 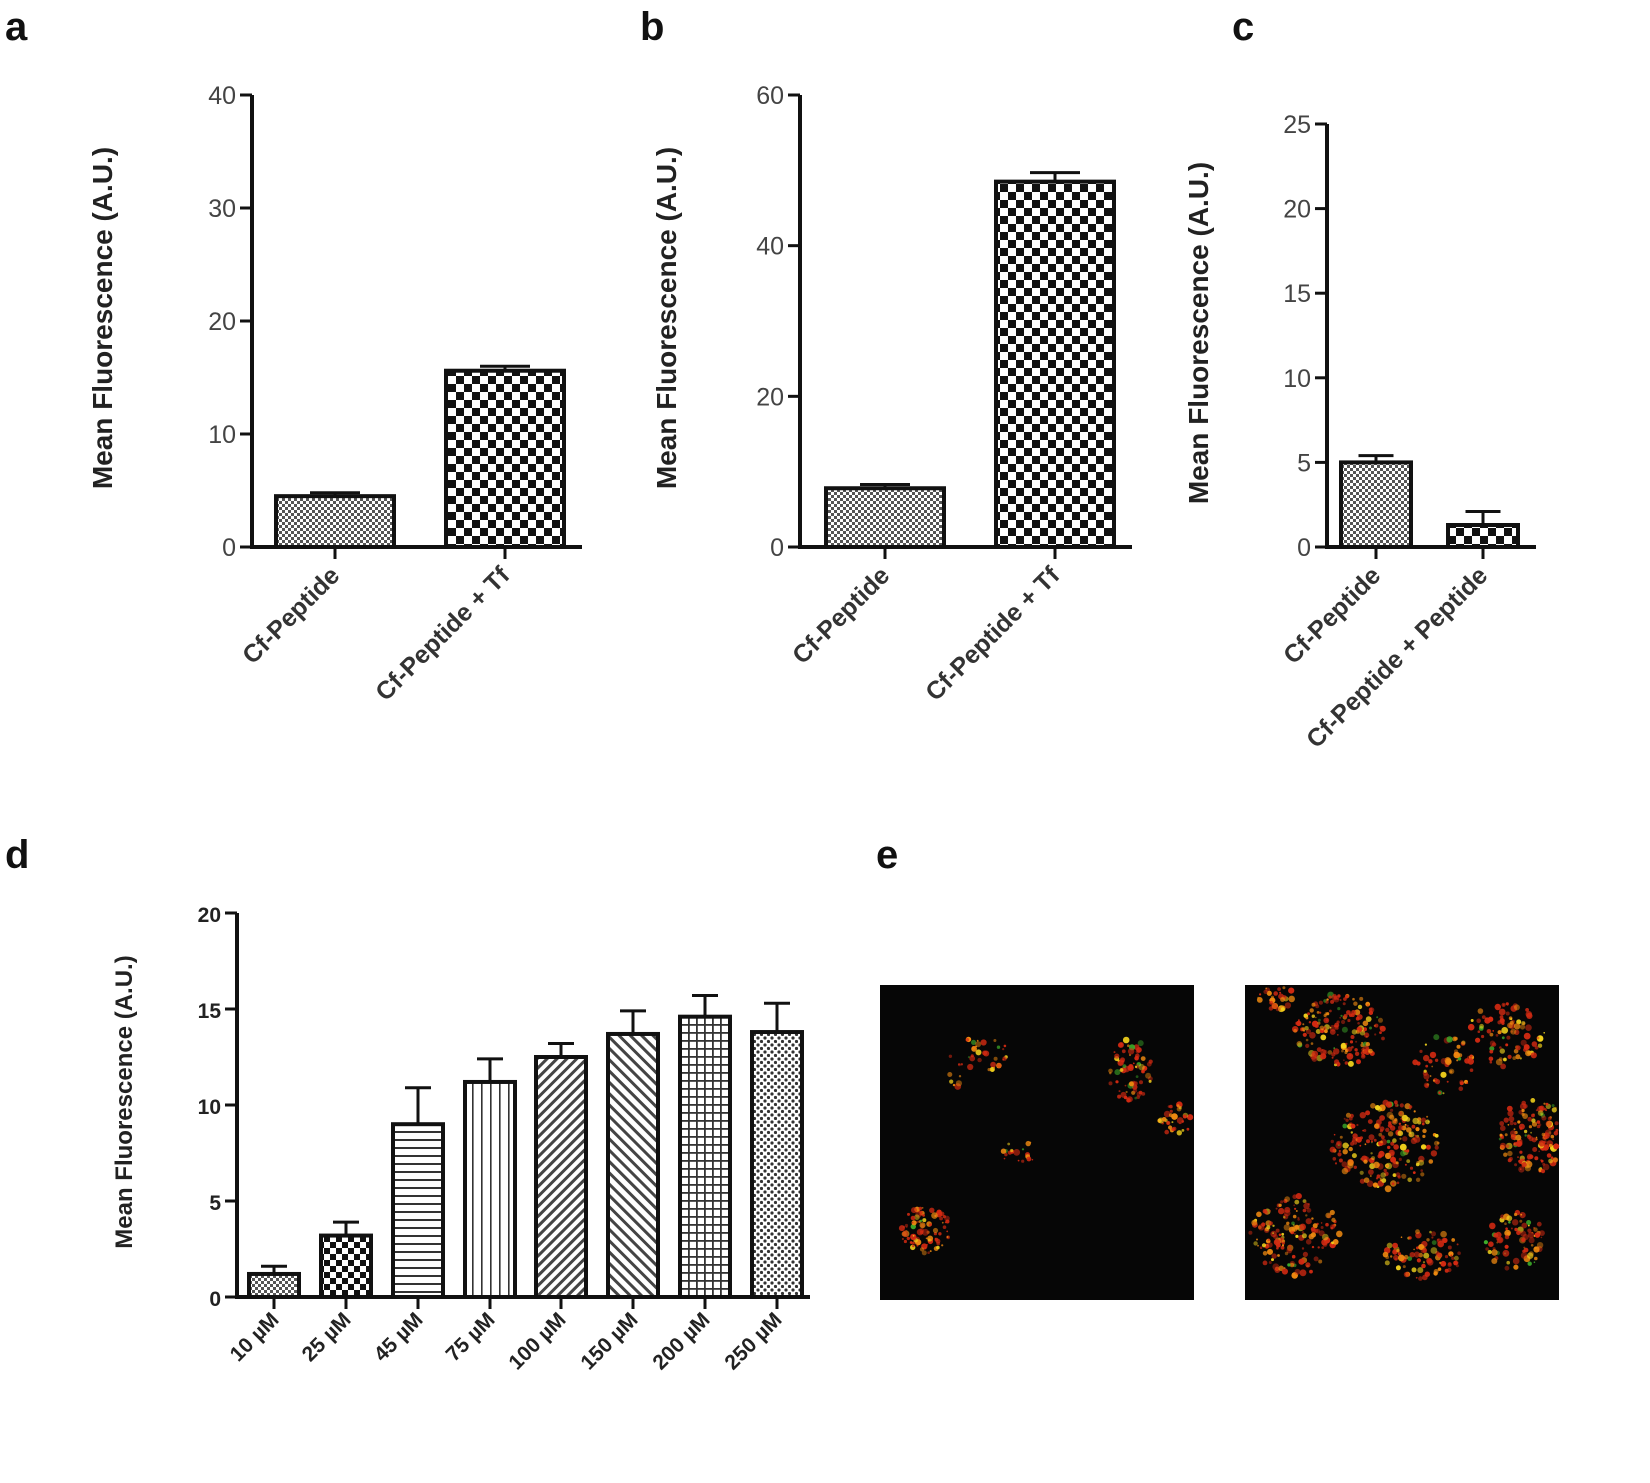 What do you see at coordinates (16, 27) in the screenshot?
I see `panel-letter-a: a` at bounding box center [16, 27].